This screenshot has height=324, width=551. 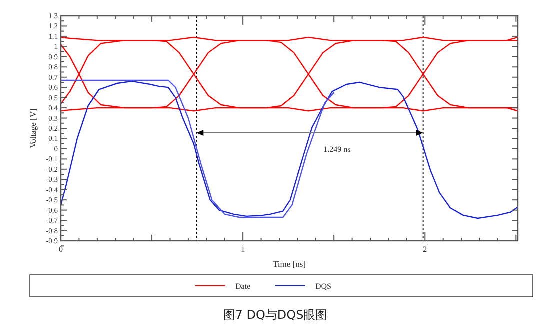 I want to click on legend-label: DQS, so click(x=324, y=286).